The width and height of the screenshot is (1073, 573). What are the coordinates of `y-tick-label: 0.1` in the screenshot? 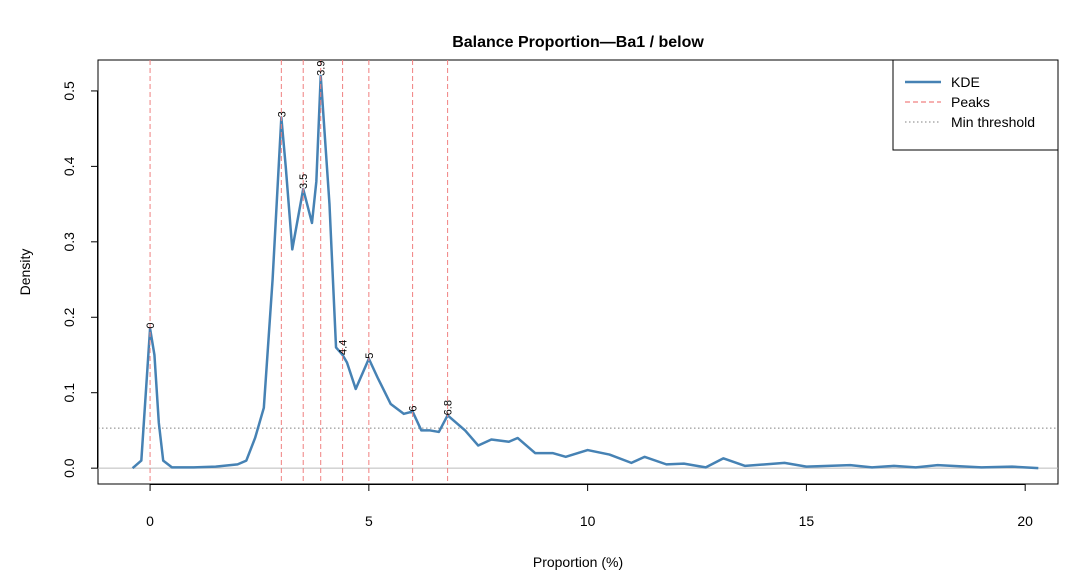 It's located at (69, 393).